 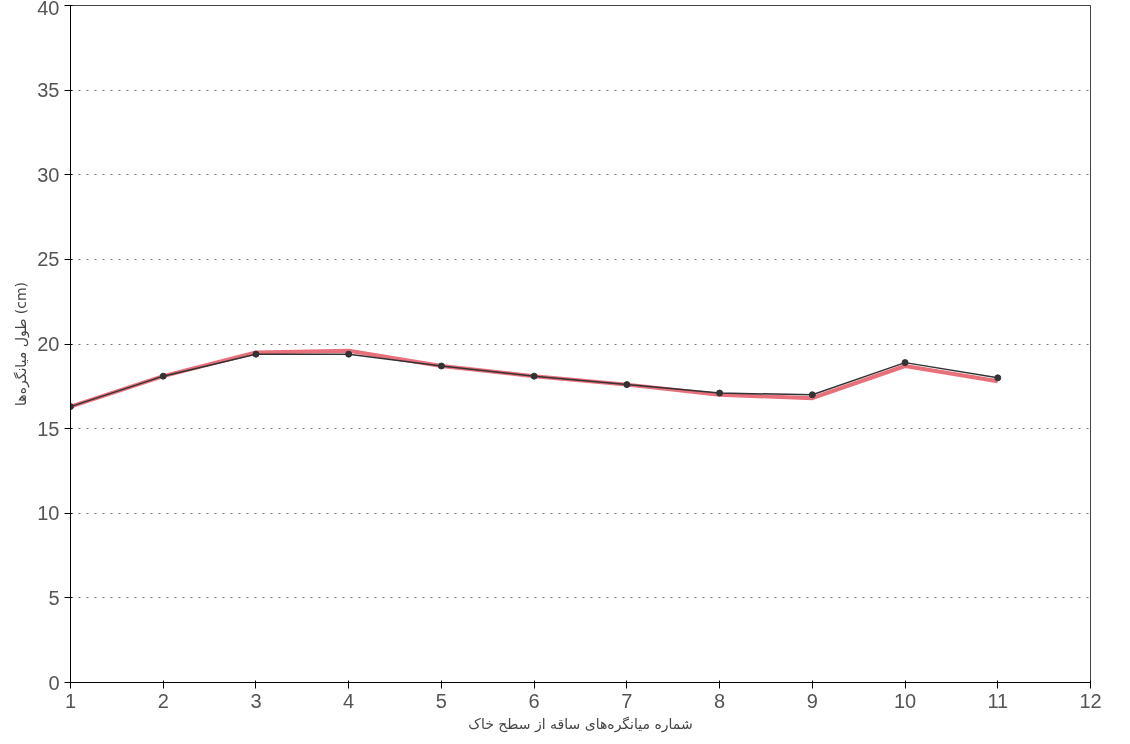 I want to click on y-tick-label: 0, so click(x=54, y=682).